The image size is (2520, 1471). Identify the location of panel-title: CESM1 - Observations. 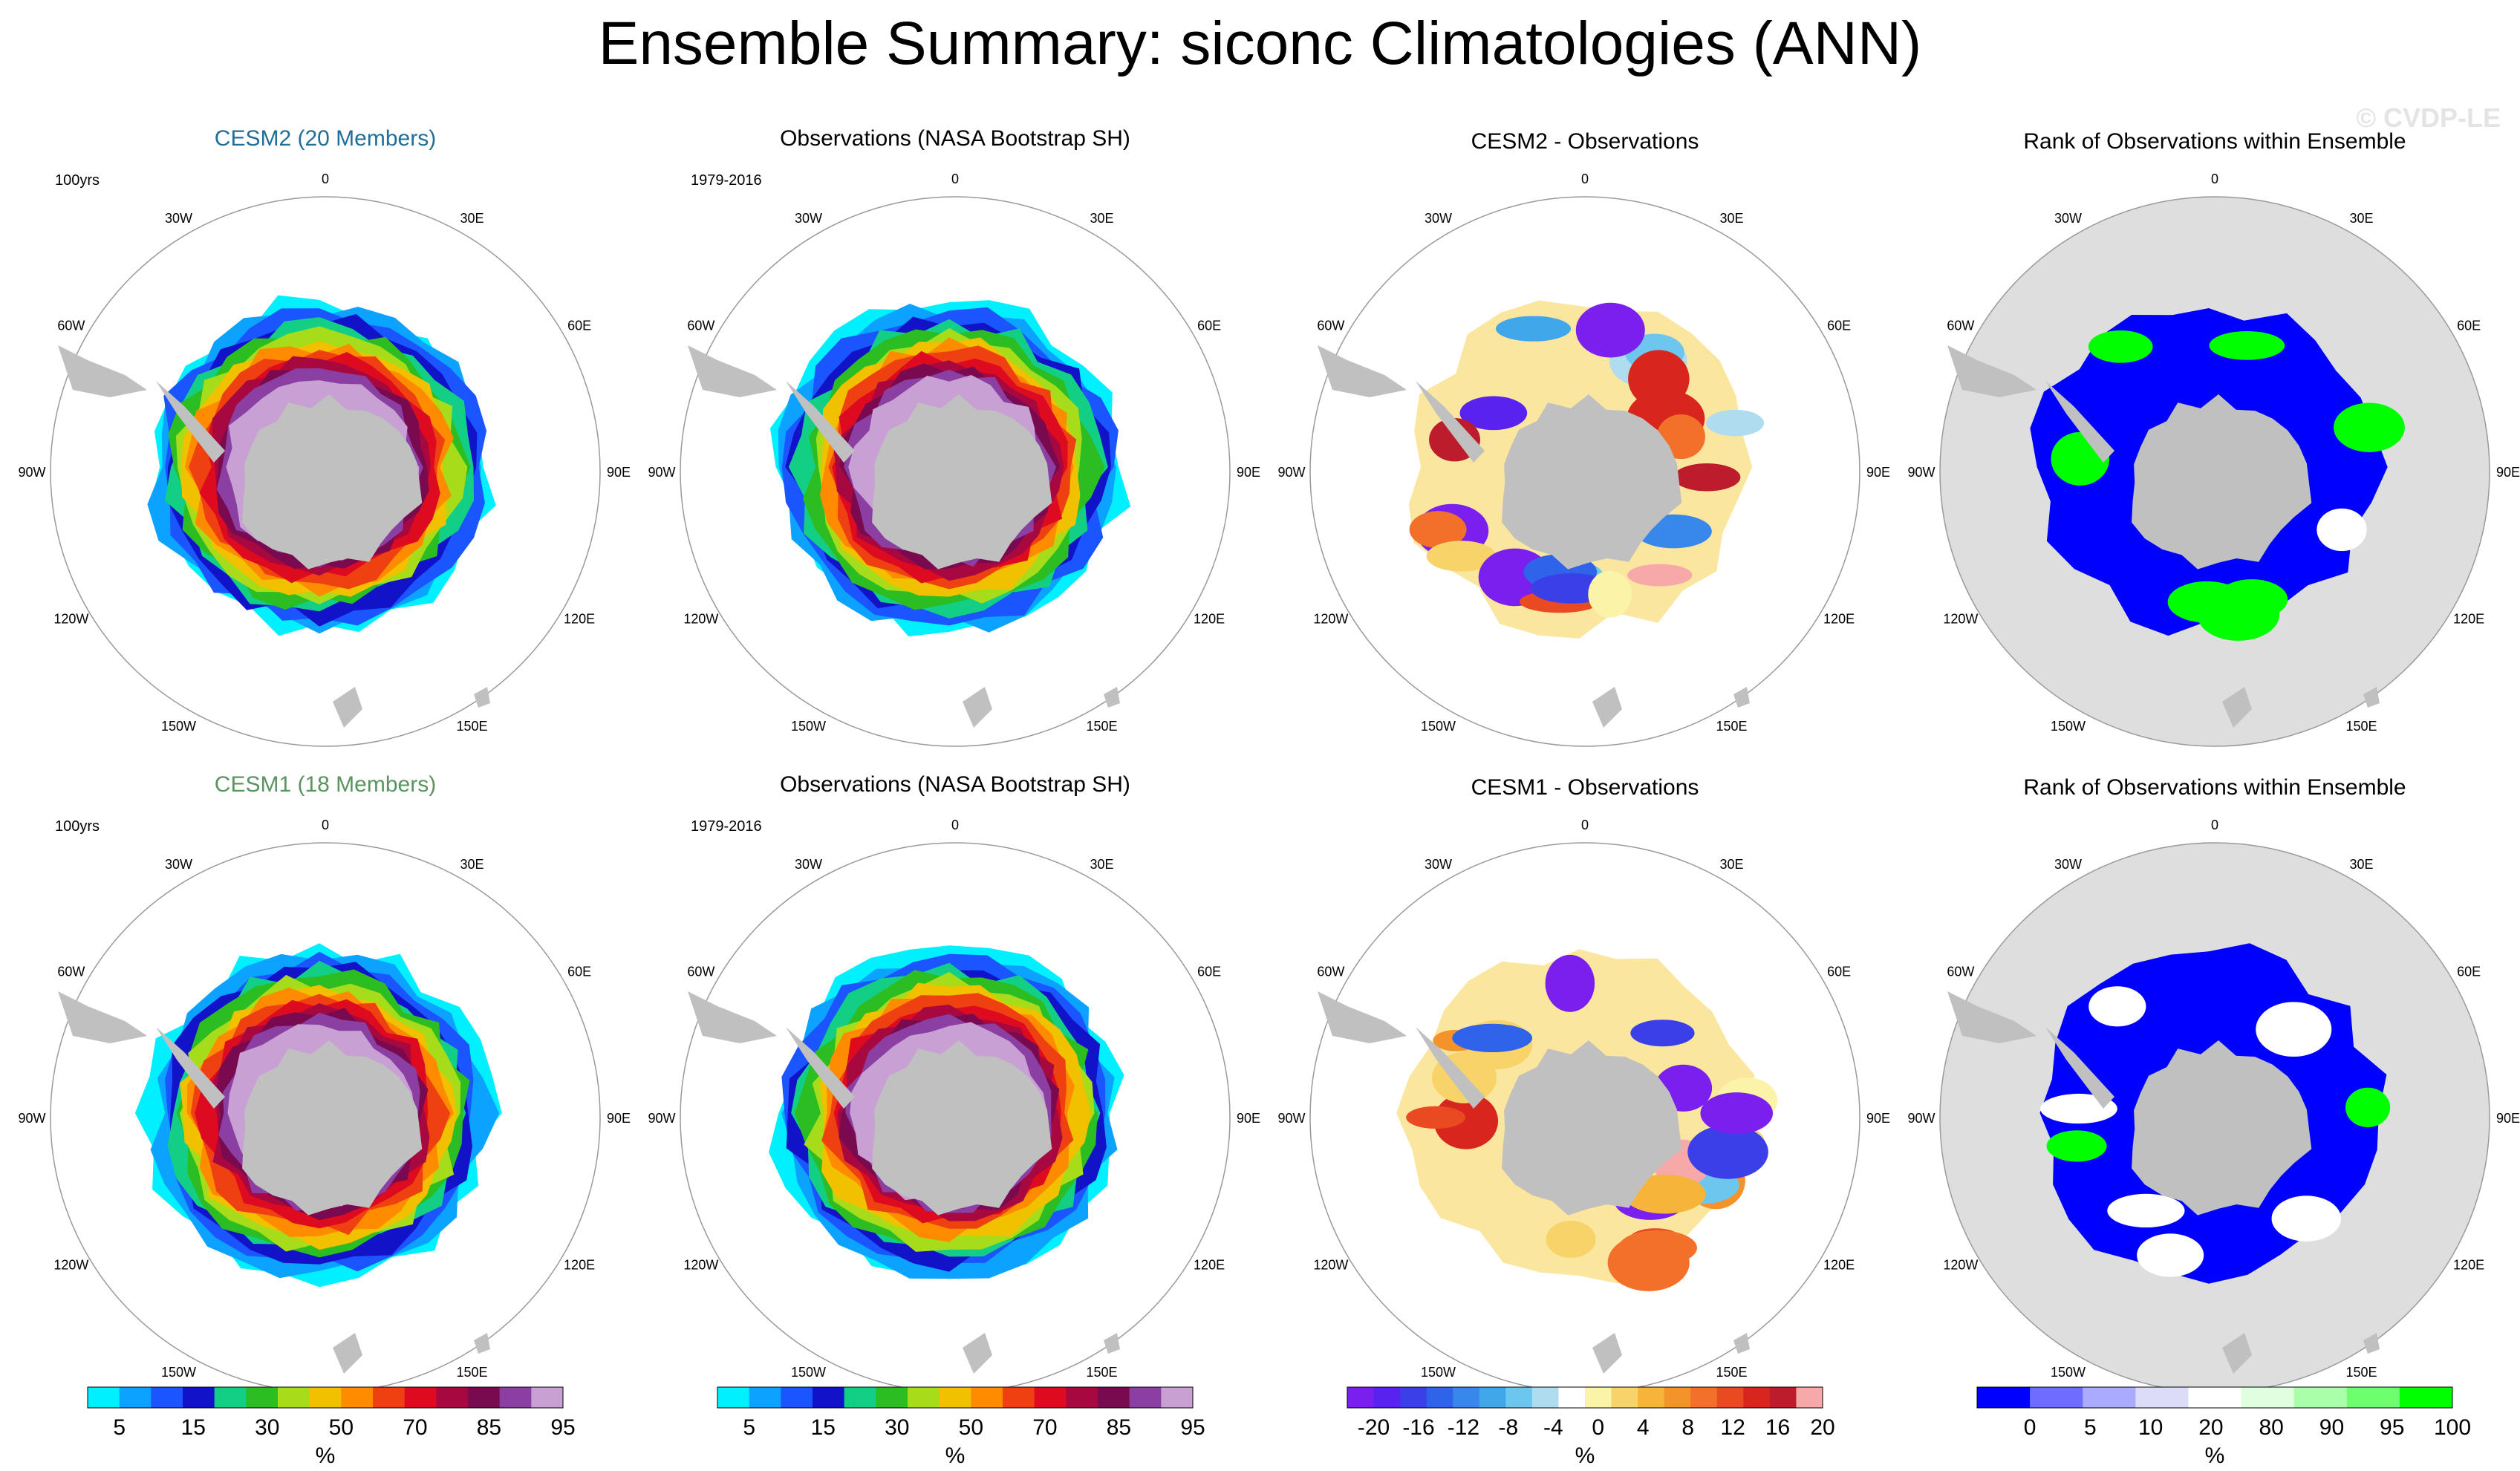
(1585, 787).